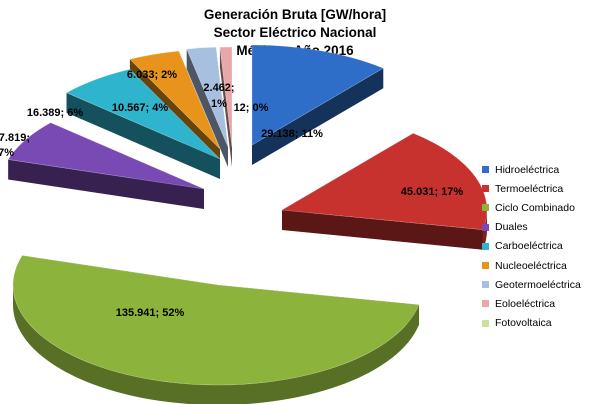 The image size is (592, 404). What do you see at coordinates (55, 113) in the screenshot?
I see `data-label-4: 16.389; 6%` at bounding box center [55, 113].